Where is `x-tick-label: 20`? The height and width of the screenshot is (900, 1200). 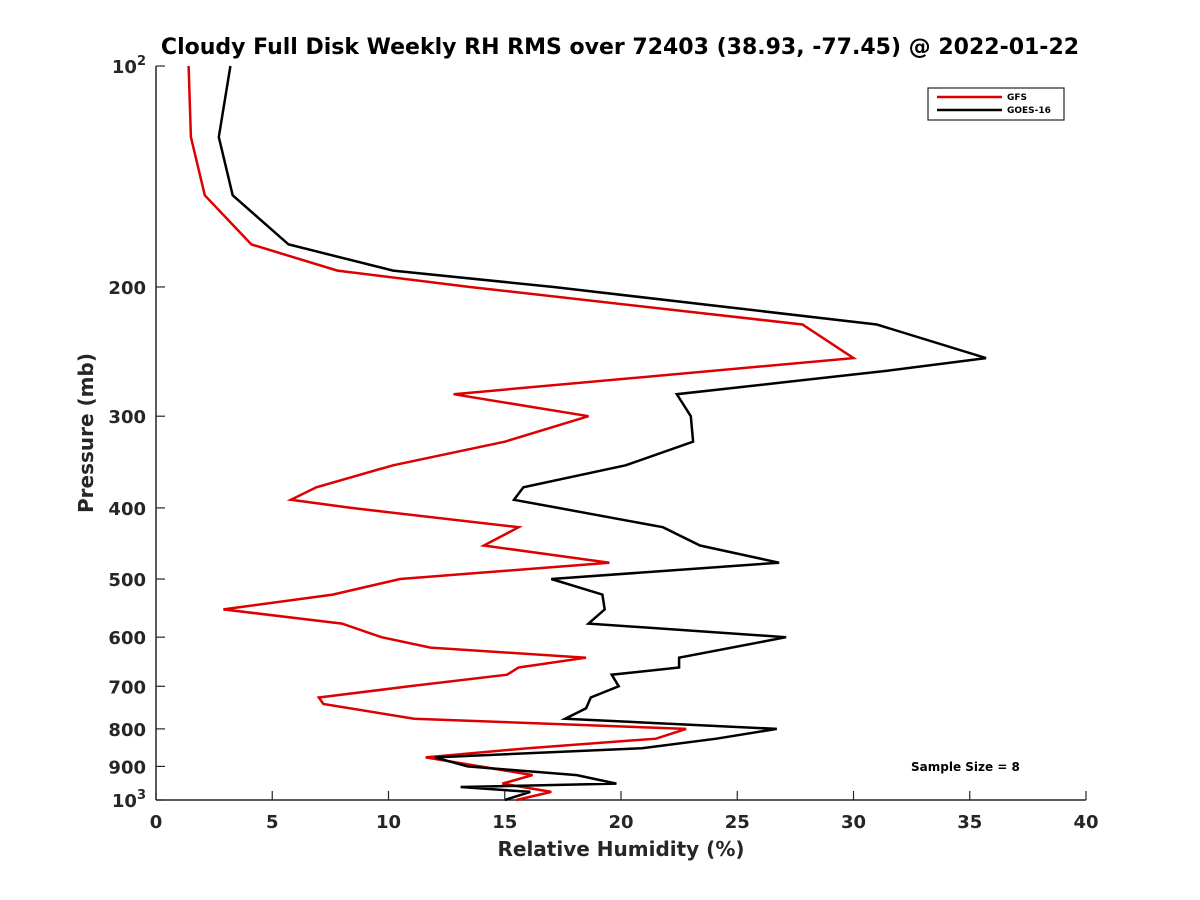
x-tick-label: 20 is located at coordinates (620, 822).